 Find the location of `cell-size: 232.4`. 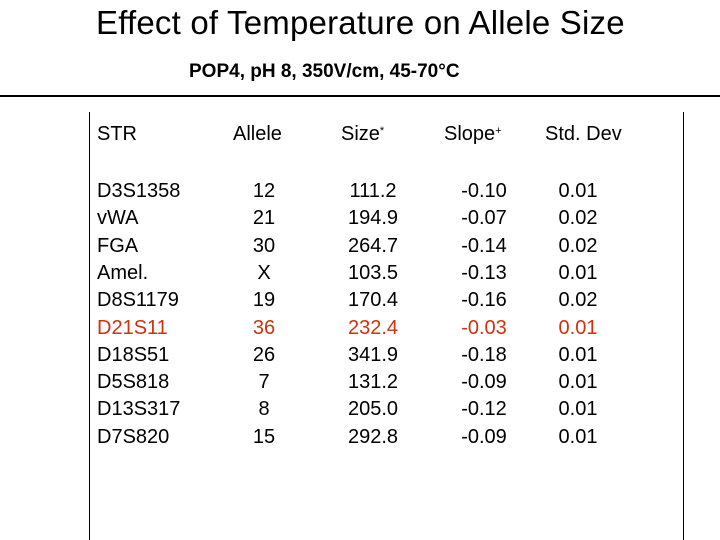

cell-size: 232.4 is located at coordinates (373, 328).